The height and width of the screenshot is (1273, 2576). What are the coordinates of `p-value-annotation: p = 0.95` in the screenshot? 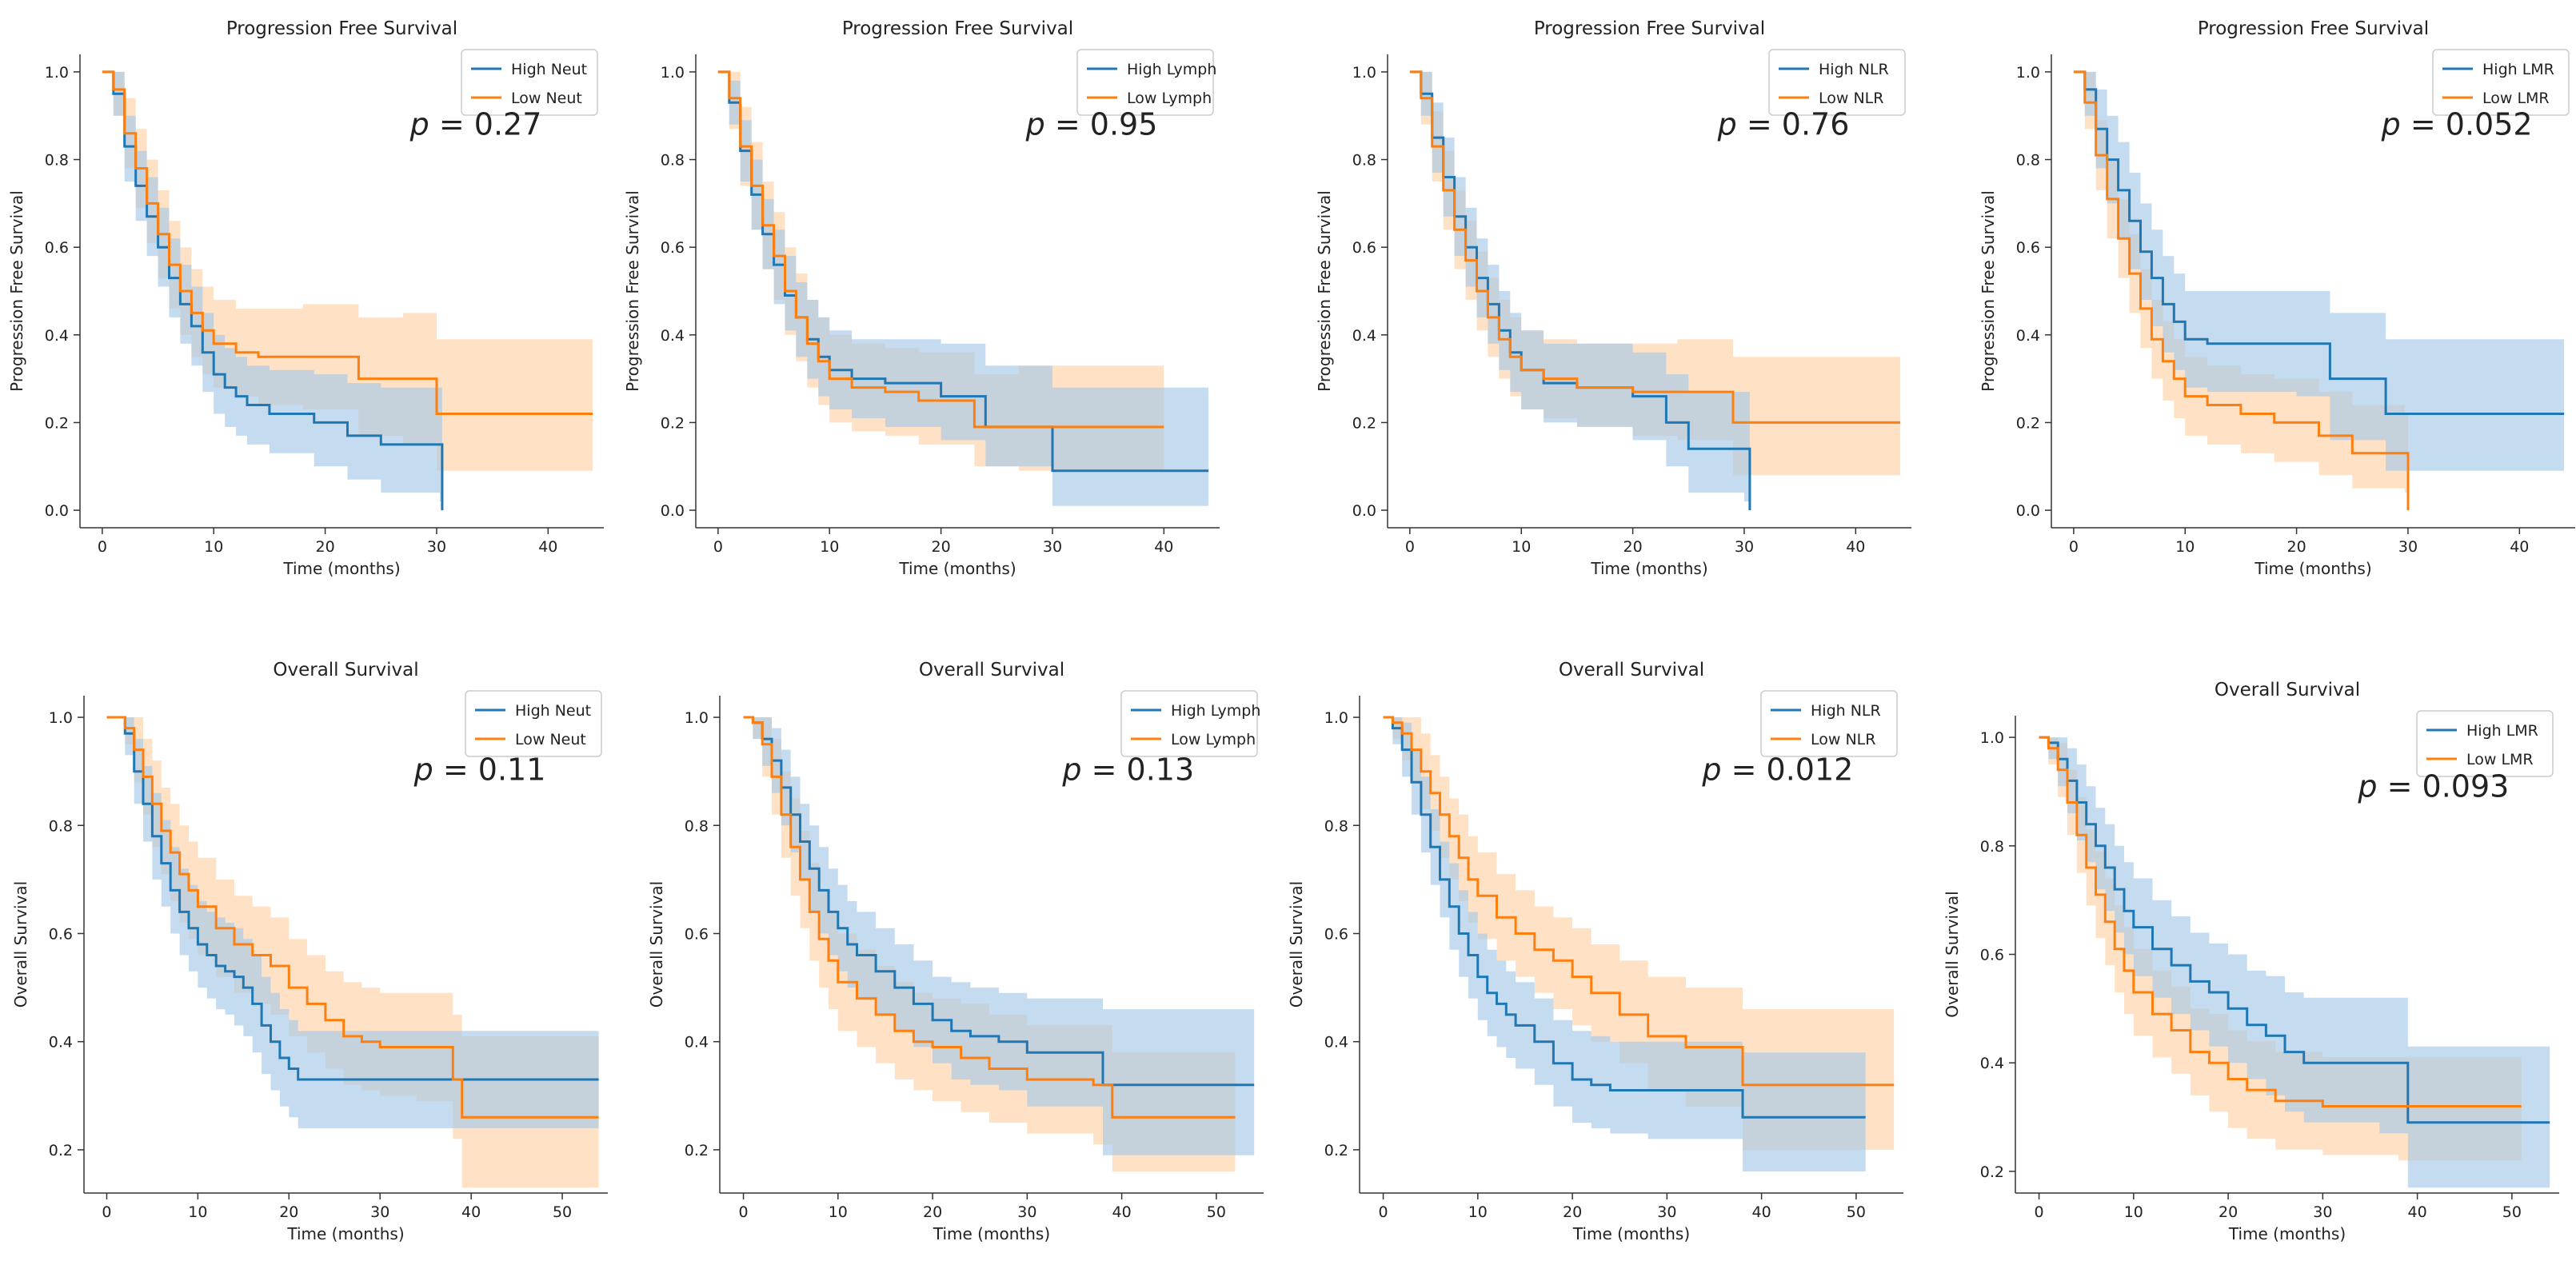 It's located at (1091, 124).